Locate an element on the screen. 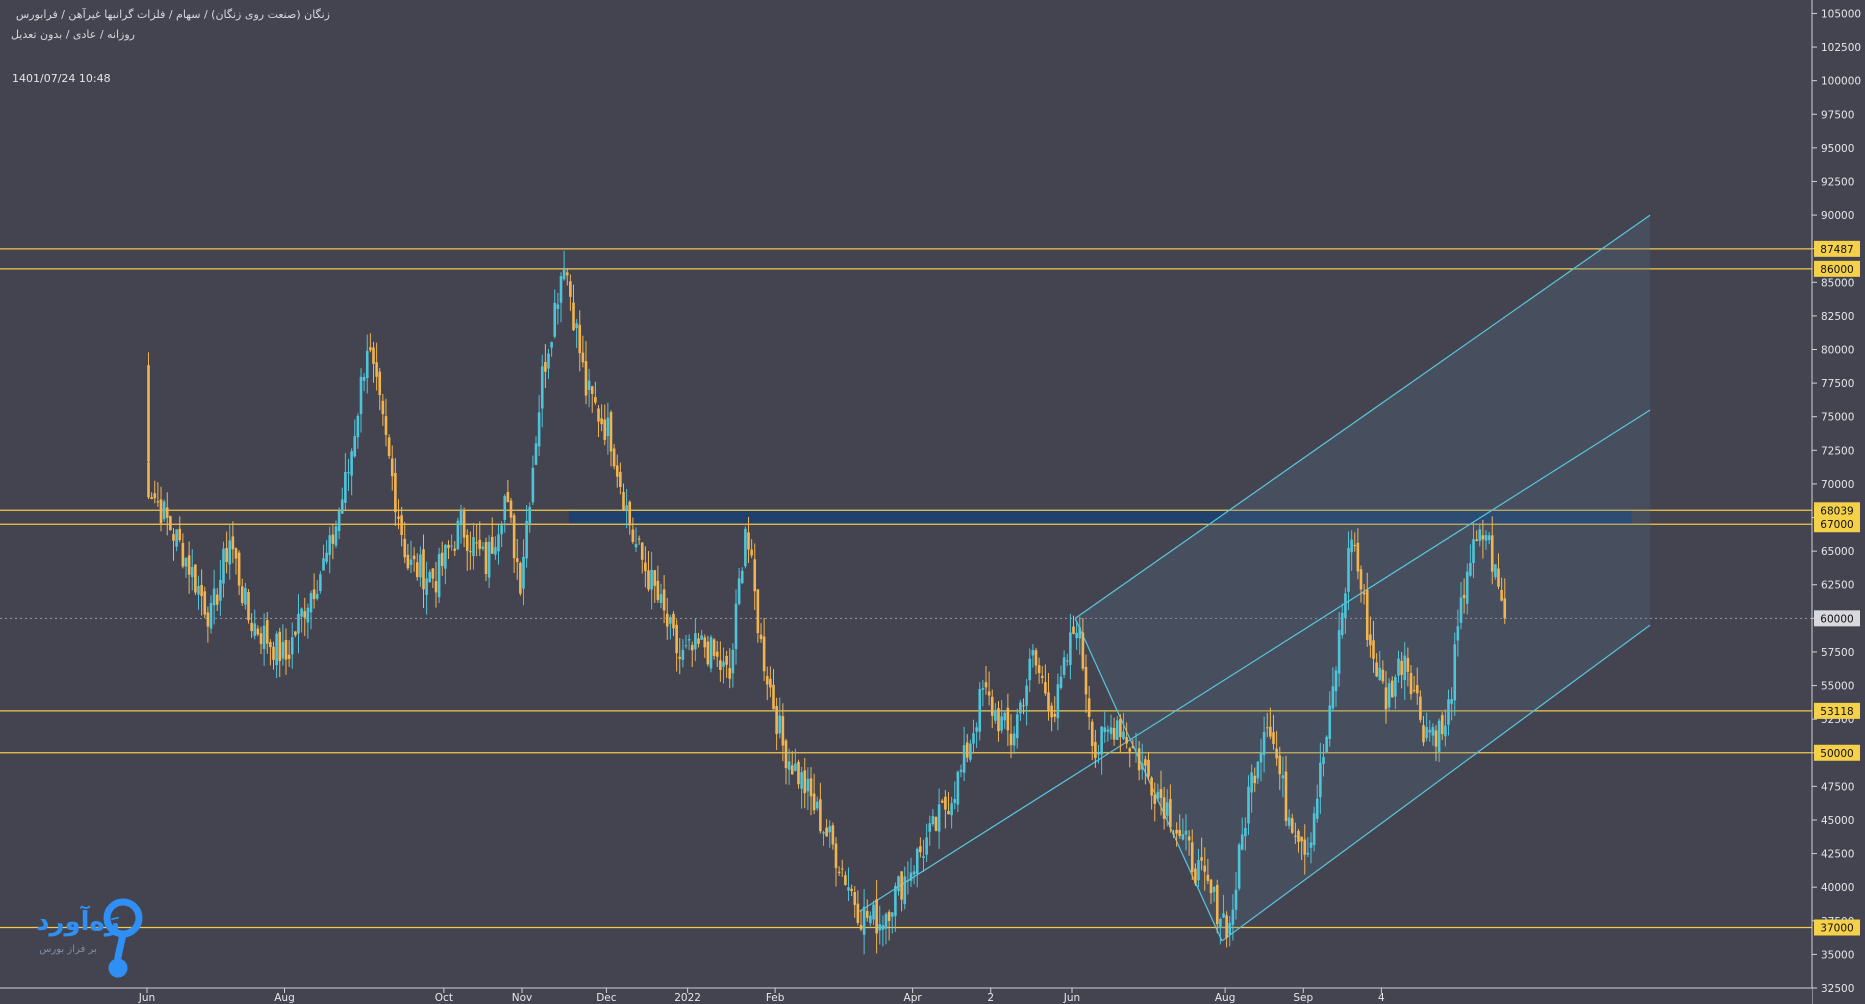 This screenshot has height=1004, width=1865. y-tick-label: 72500 is located at coordinates (1837, 451).